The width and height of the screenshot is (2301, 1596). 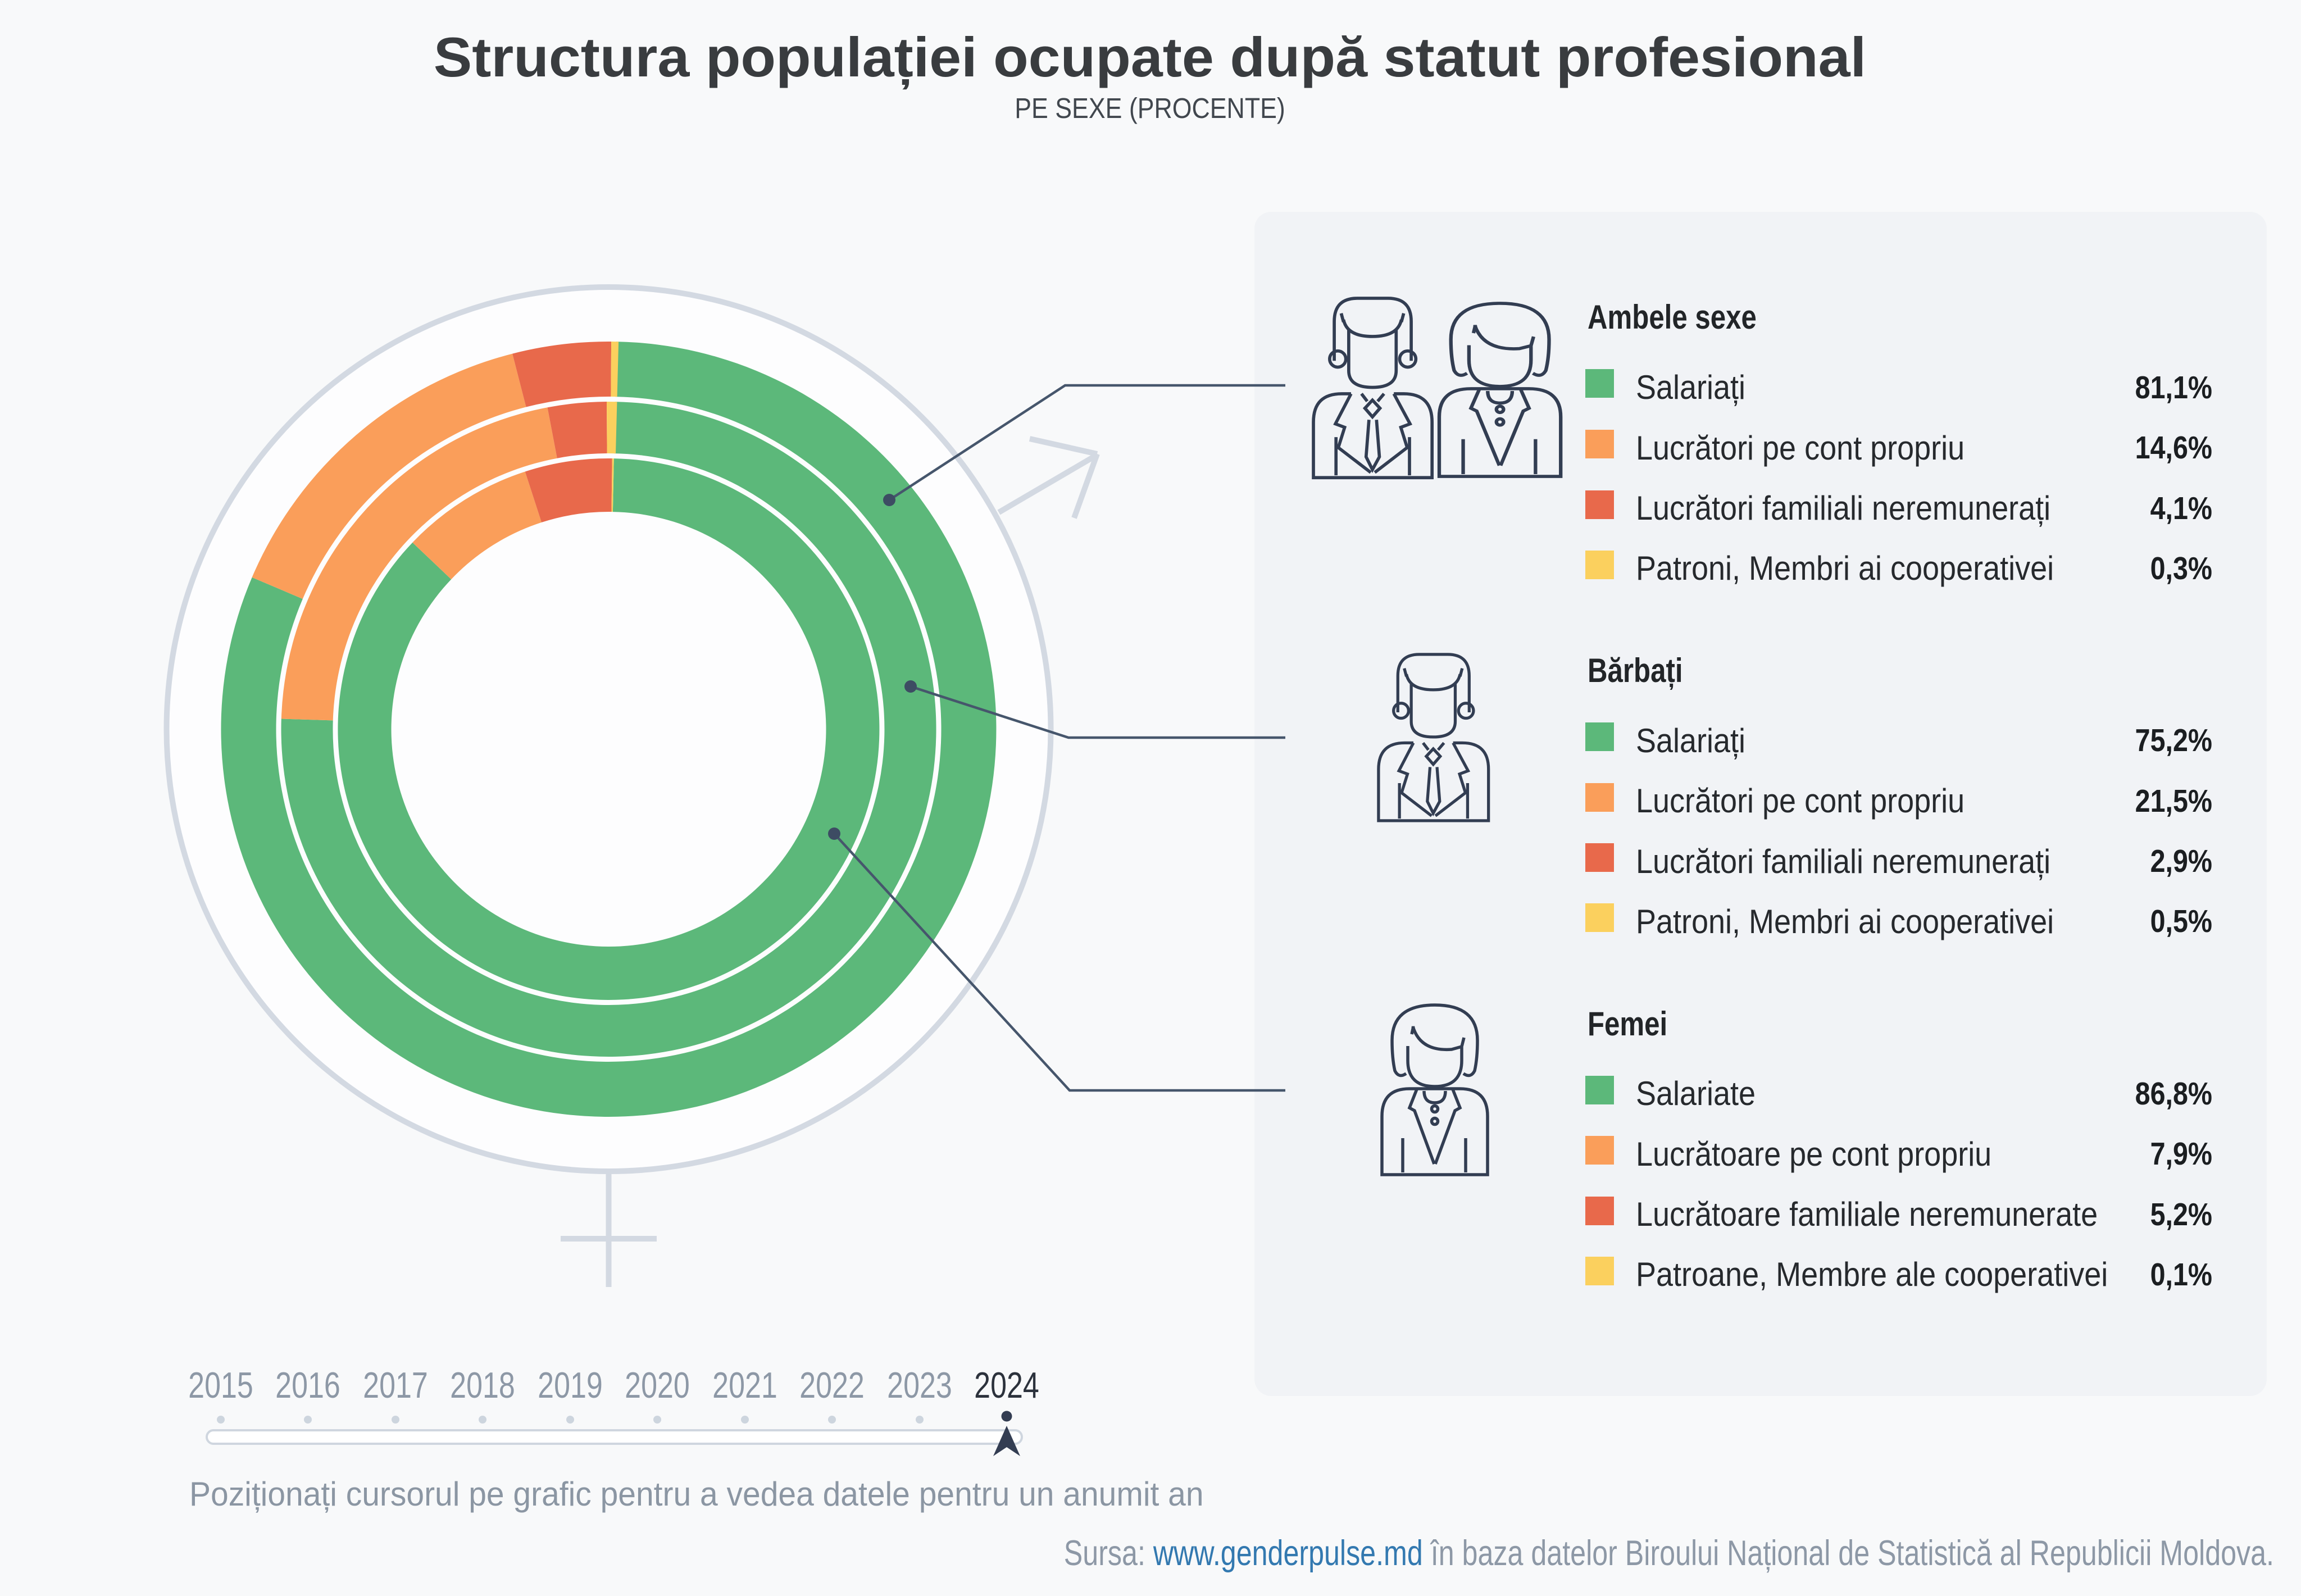 What do you see at coordinates (1006, 1386) in the screenshot?
I see `svg-text: 2024` at bounding box center [1006, 1386].